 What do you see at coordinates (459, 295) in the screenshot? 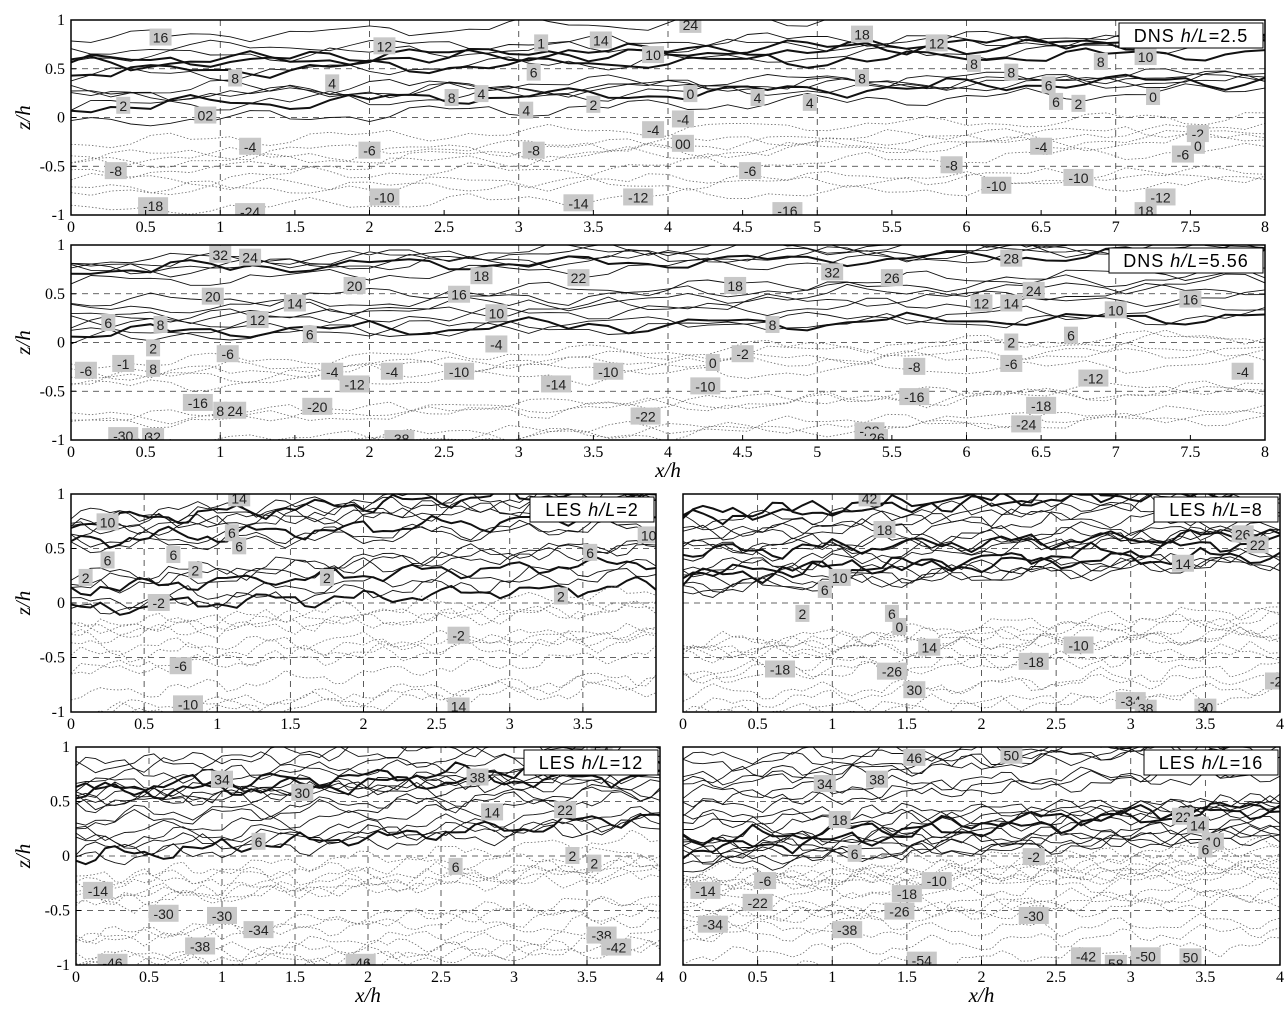
I see `contour-label: 16` at bounding box center [459, 295].